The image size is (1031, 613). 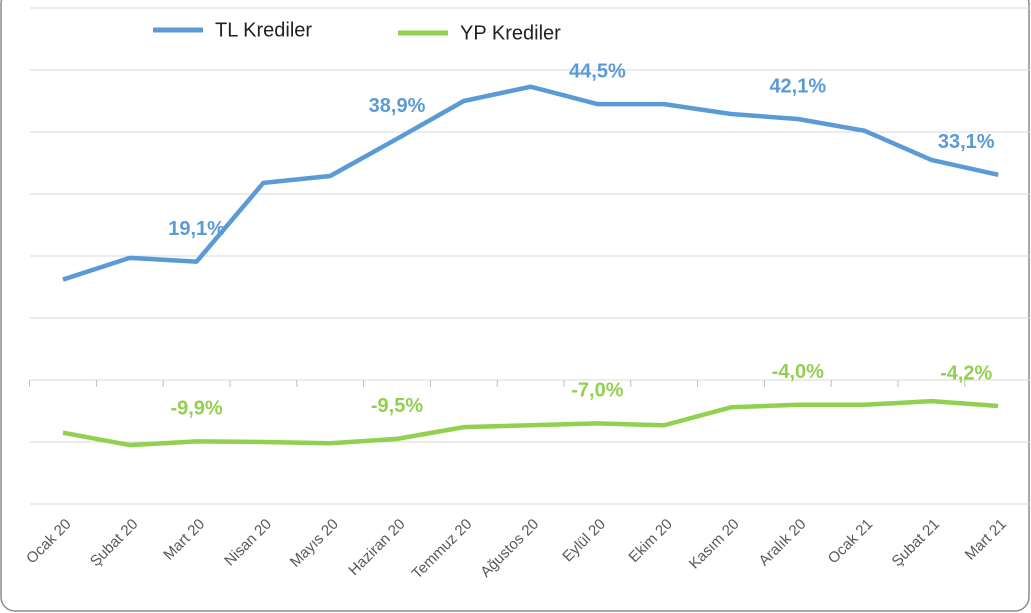 I want to click on series-line, so click(x=530, y=423).